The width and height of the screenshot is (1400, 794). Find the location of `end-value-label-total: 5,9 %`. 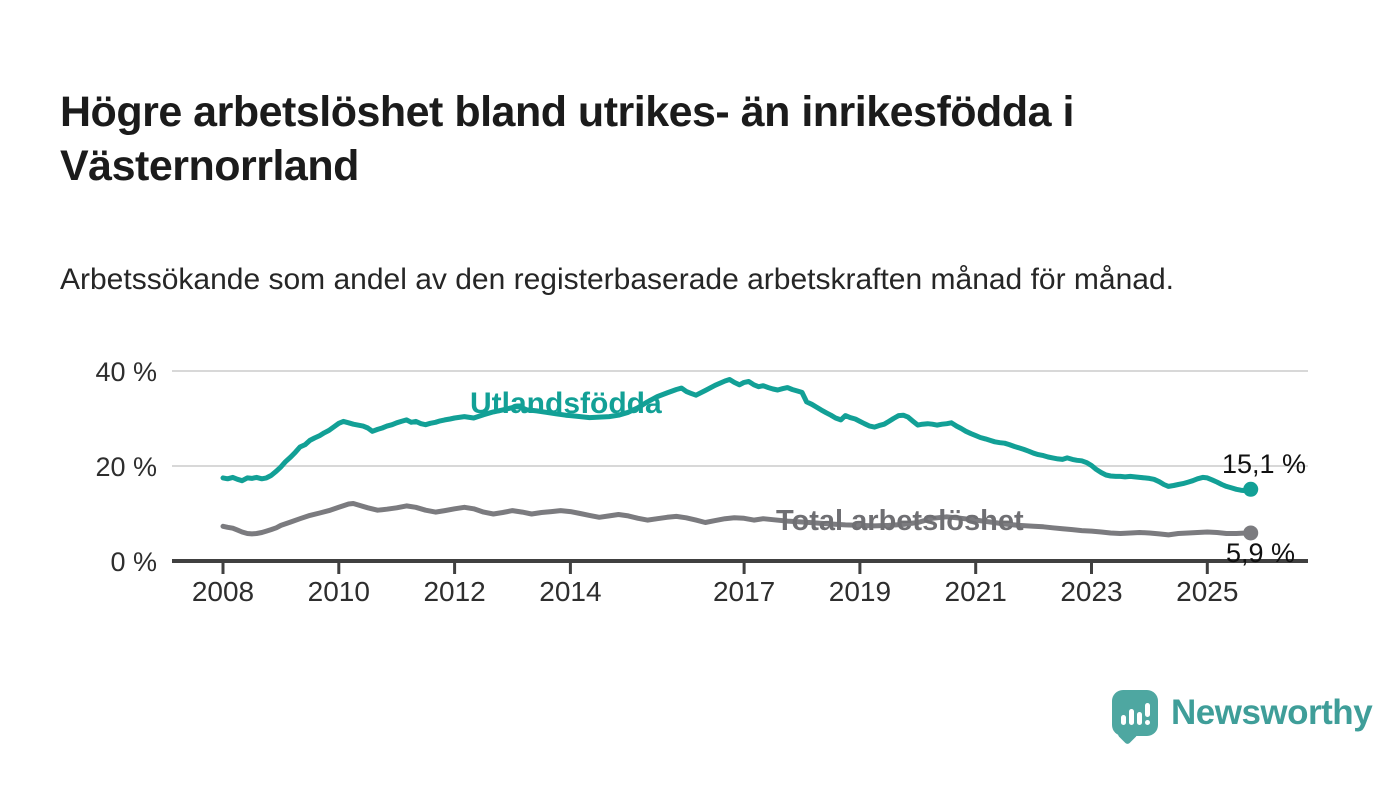

end-value-label-total: 5,9 % is located at coordinates (1260, 553).